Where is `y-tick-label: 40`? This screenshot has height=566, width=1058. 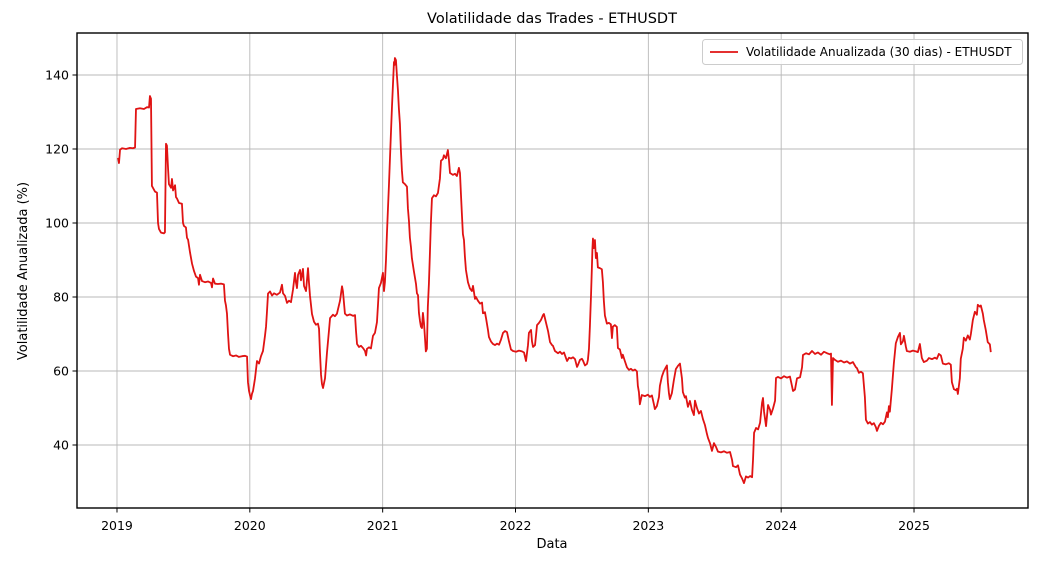
y-tick-label: 40 is located at coordinates (61, 444).